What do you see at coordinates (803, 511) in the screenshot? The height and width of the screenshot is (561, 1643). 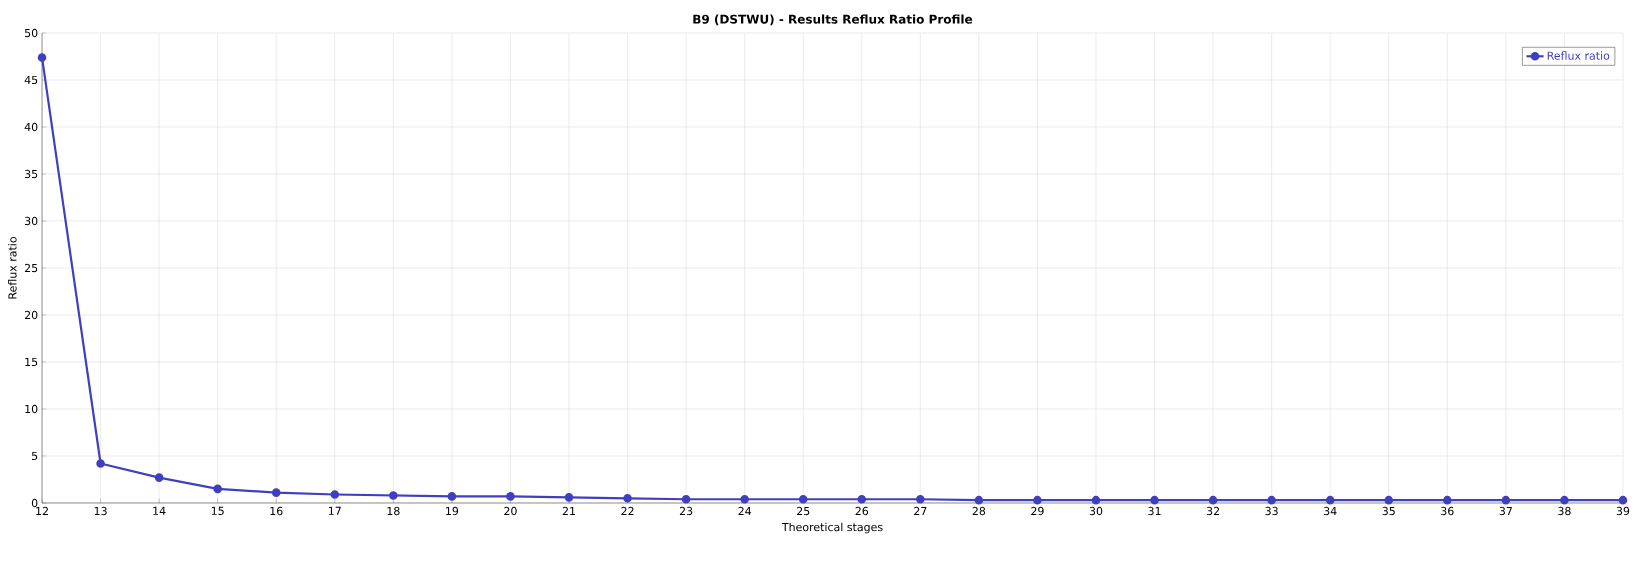 I see `x-tick-label: 25` at bounding box center [803, 511].